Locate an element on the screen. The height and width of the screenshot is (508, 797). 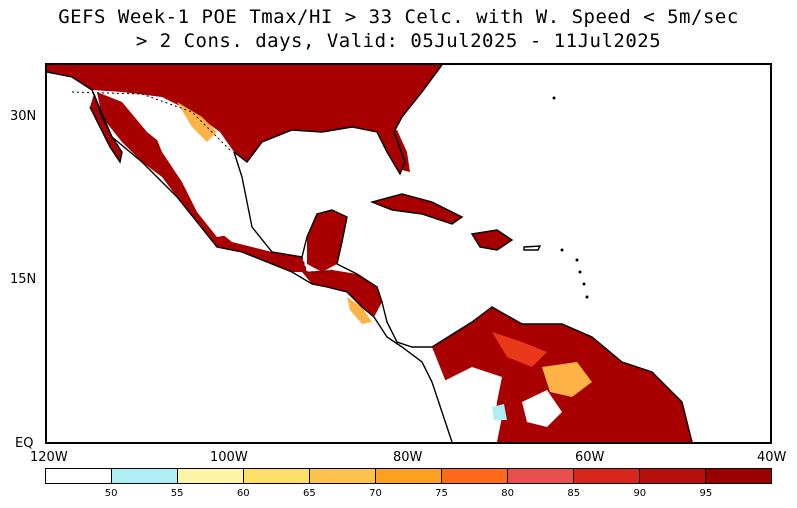
legend-label: 75 is located at coordinates (441, 493).